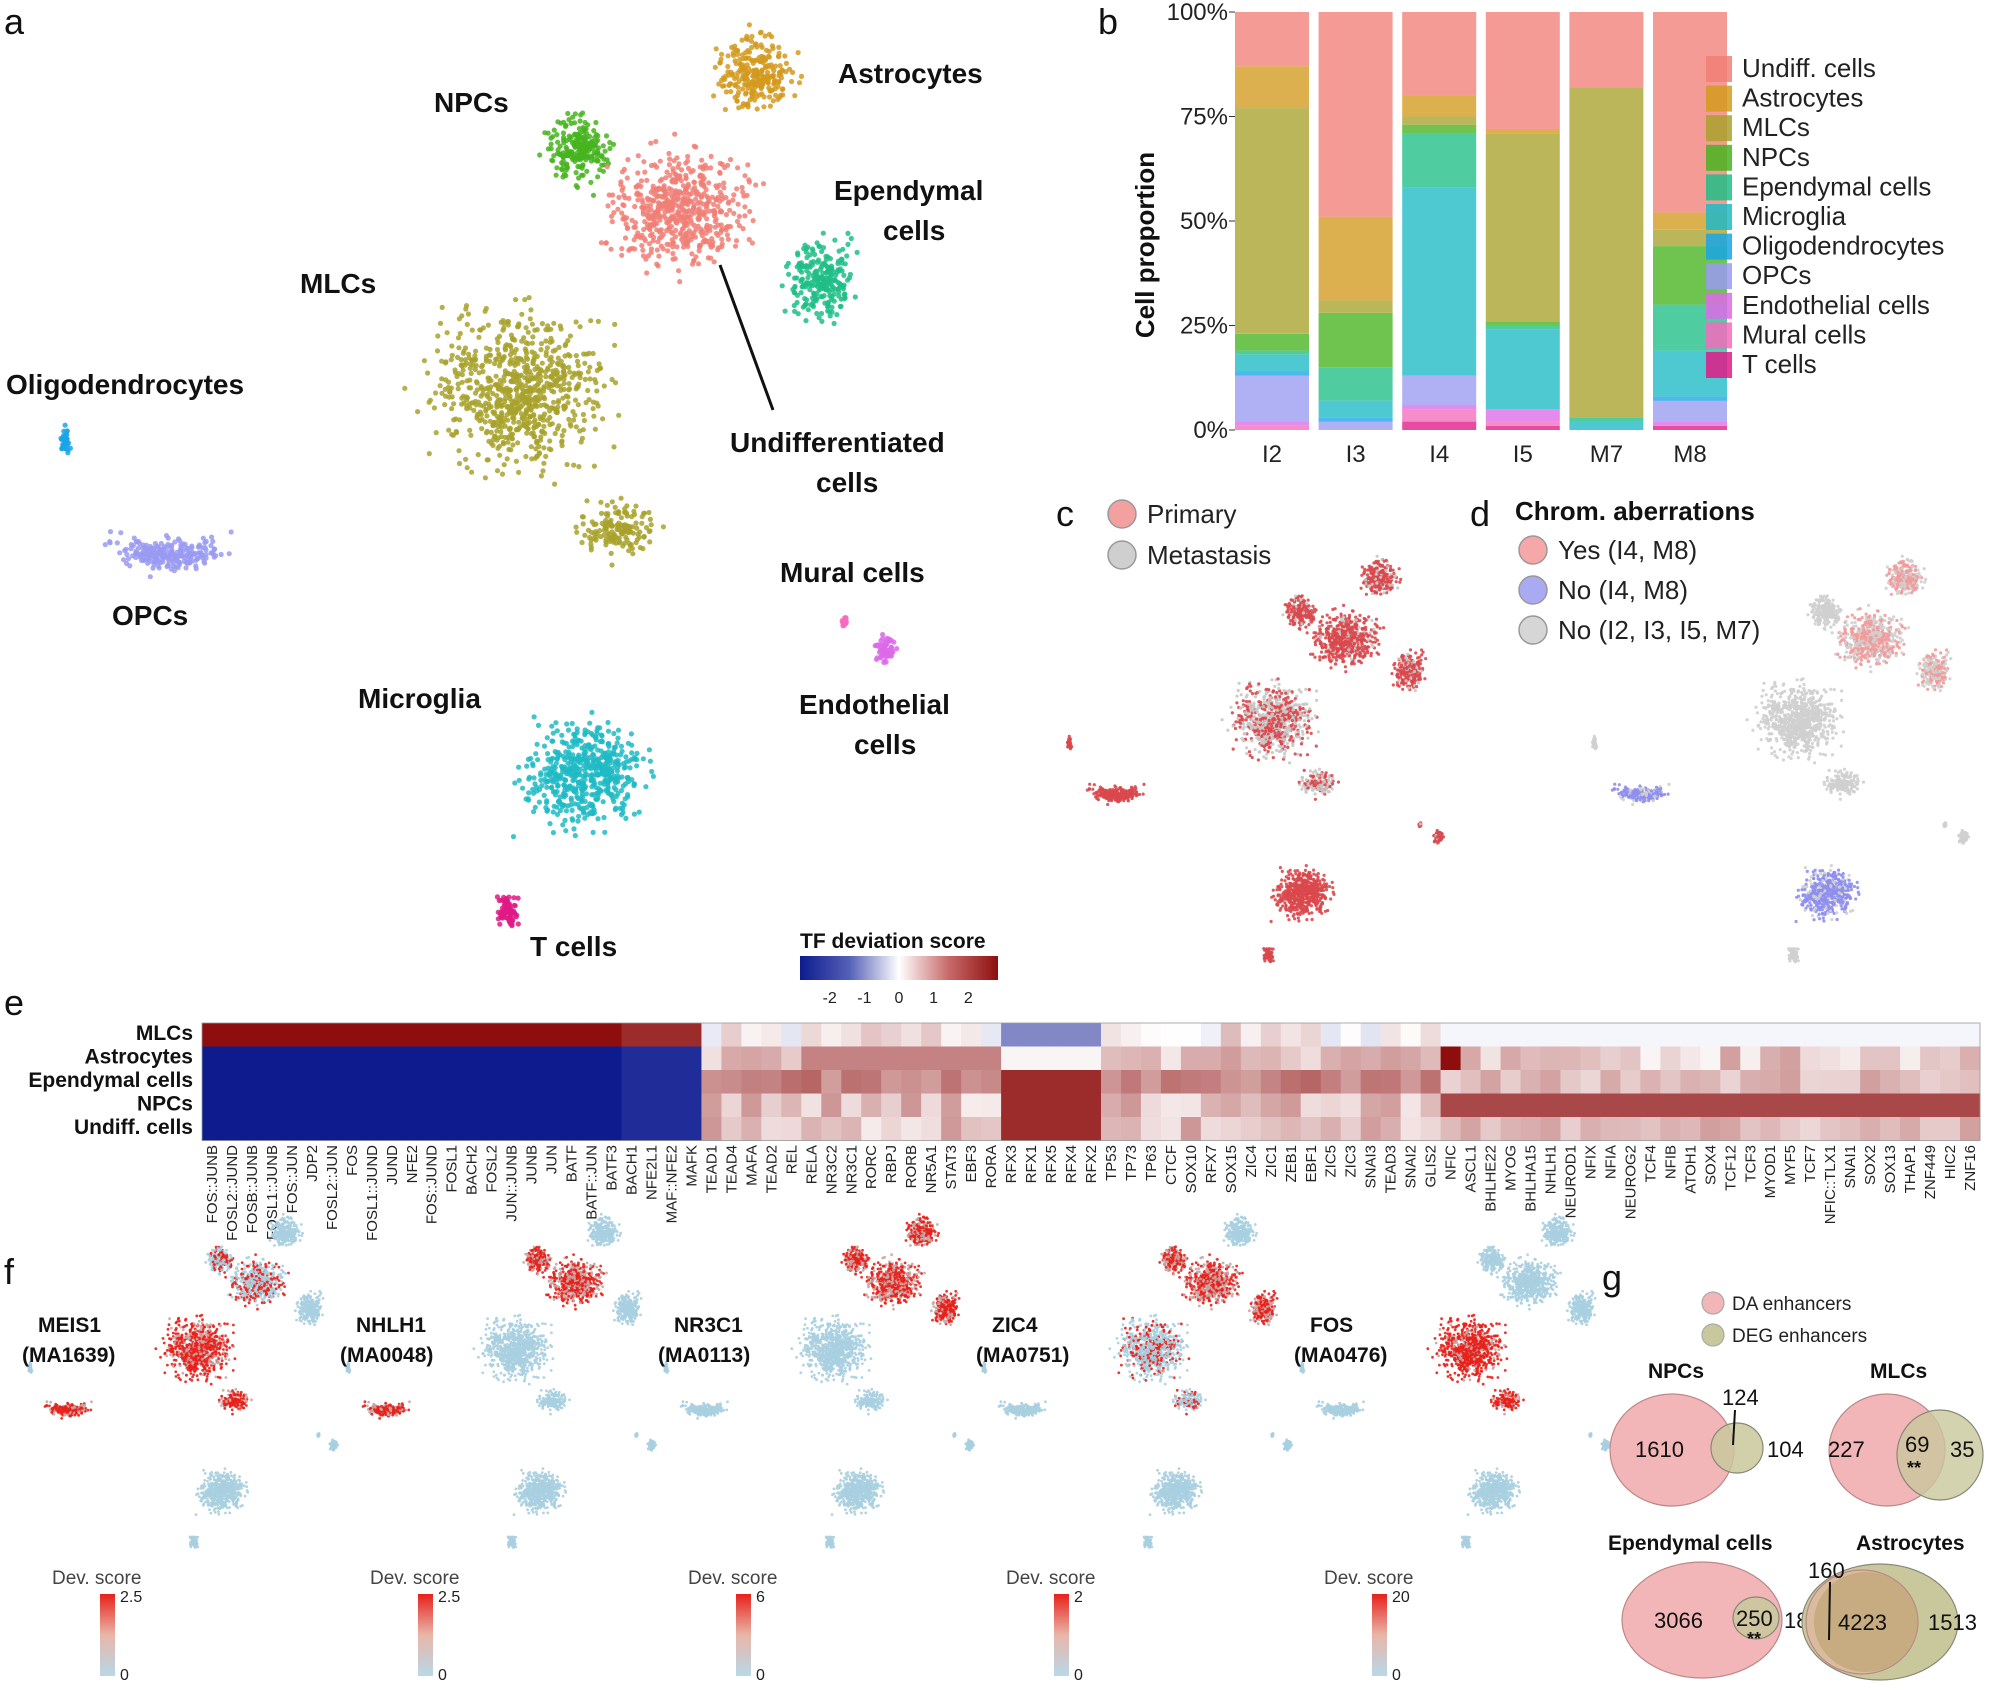  What do you see at coordinates (1836, 186) in the screenshot?
I see `bar-legend-label: Ependymal cells` at bounding box center [1836, 186].